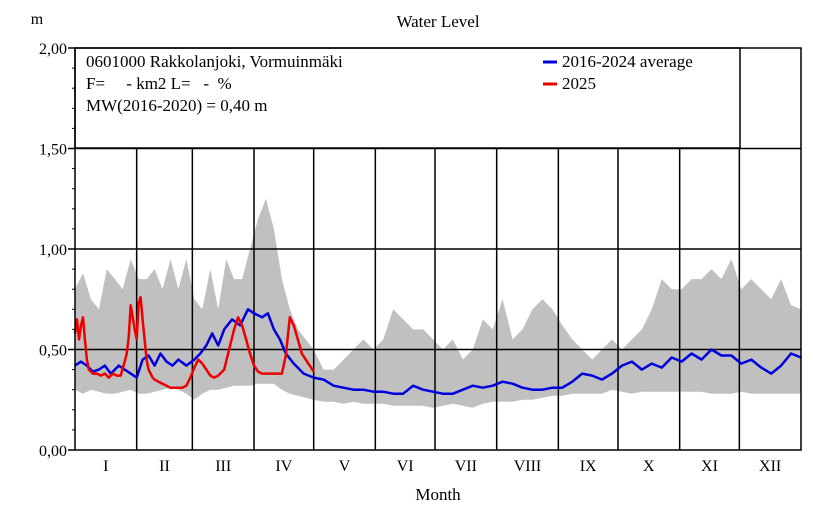 This screenshot has width=840, height=520. What do you see at coordinates (164, 466) in the screenshot?
I see `x-tick-label: II` at bounding box center [164, 466].